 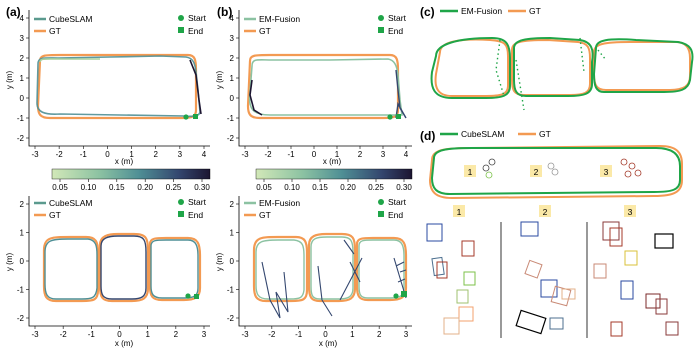 I want to click on segment-badge-label: 1, so click(x=470, y=172).